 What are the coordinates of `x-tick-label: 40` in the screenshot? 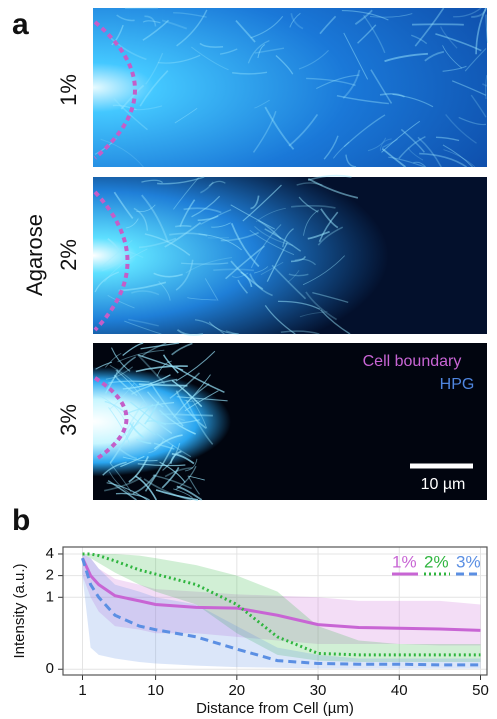 It's located at (399, 690).